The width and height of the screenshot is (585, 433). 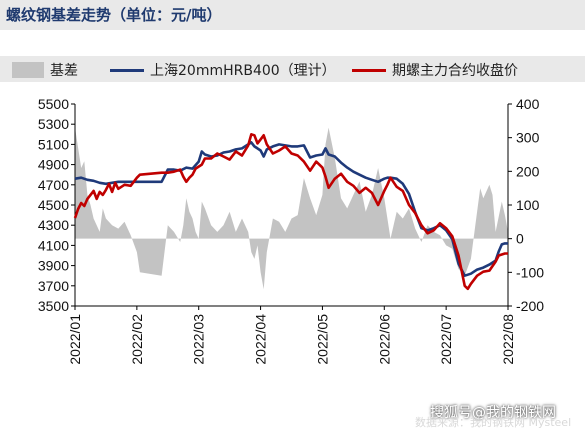 I want to click on legend-label-basis: 基差, so click(x=64, y=71).